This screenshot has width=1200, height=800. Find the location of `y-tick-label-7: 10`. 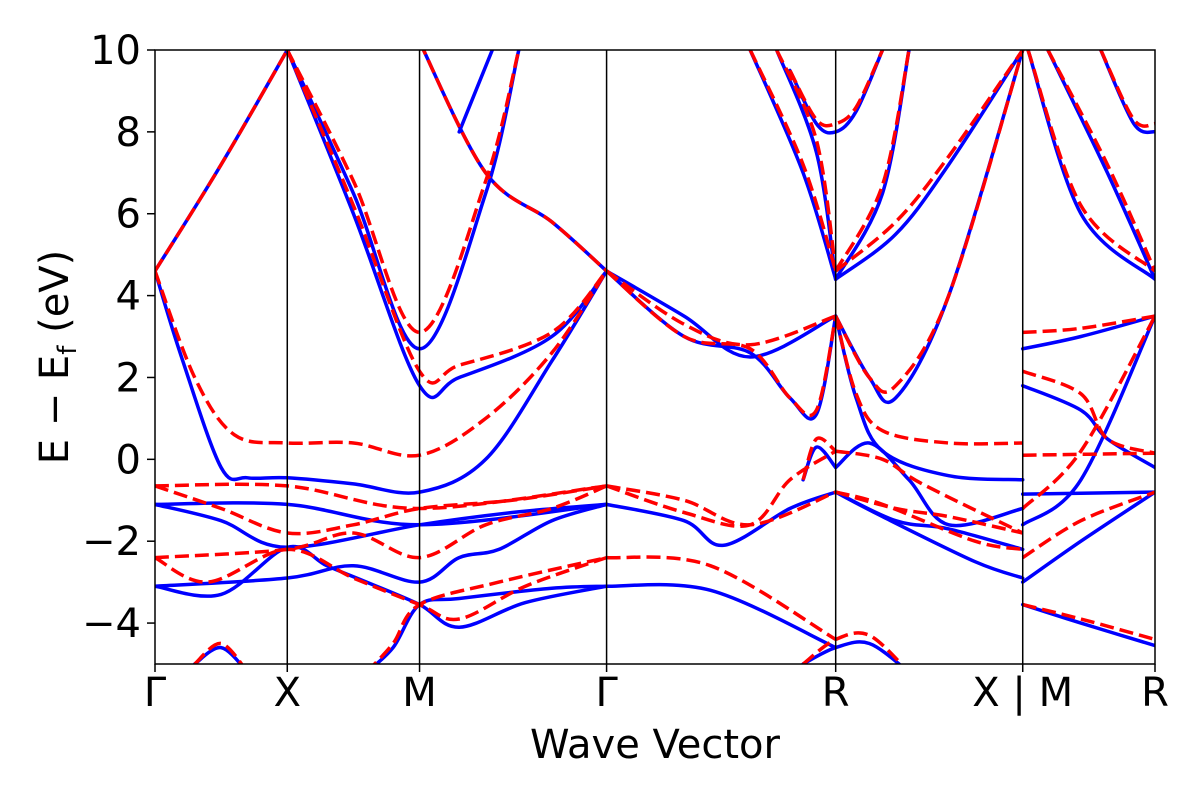

y-tick-label-7: 10 is located at coordinates (115, 51).